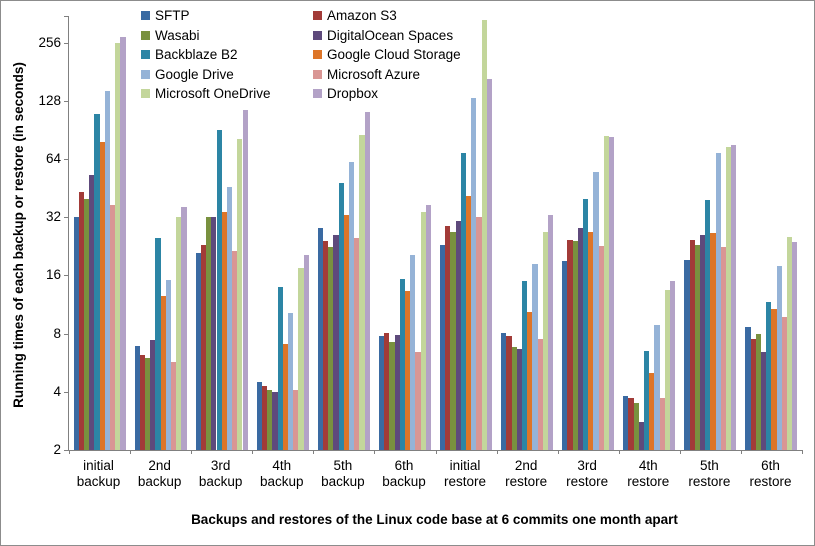 The height and width of the screenshot is (546, 815). Describe the element at coordinates (526, 473) in the screenshot. I see `x-category-label: 2nd restore` at that location.